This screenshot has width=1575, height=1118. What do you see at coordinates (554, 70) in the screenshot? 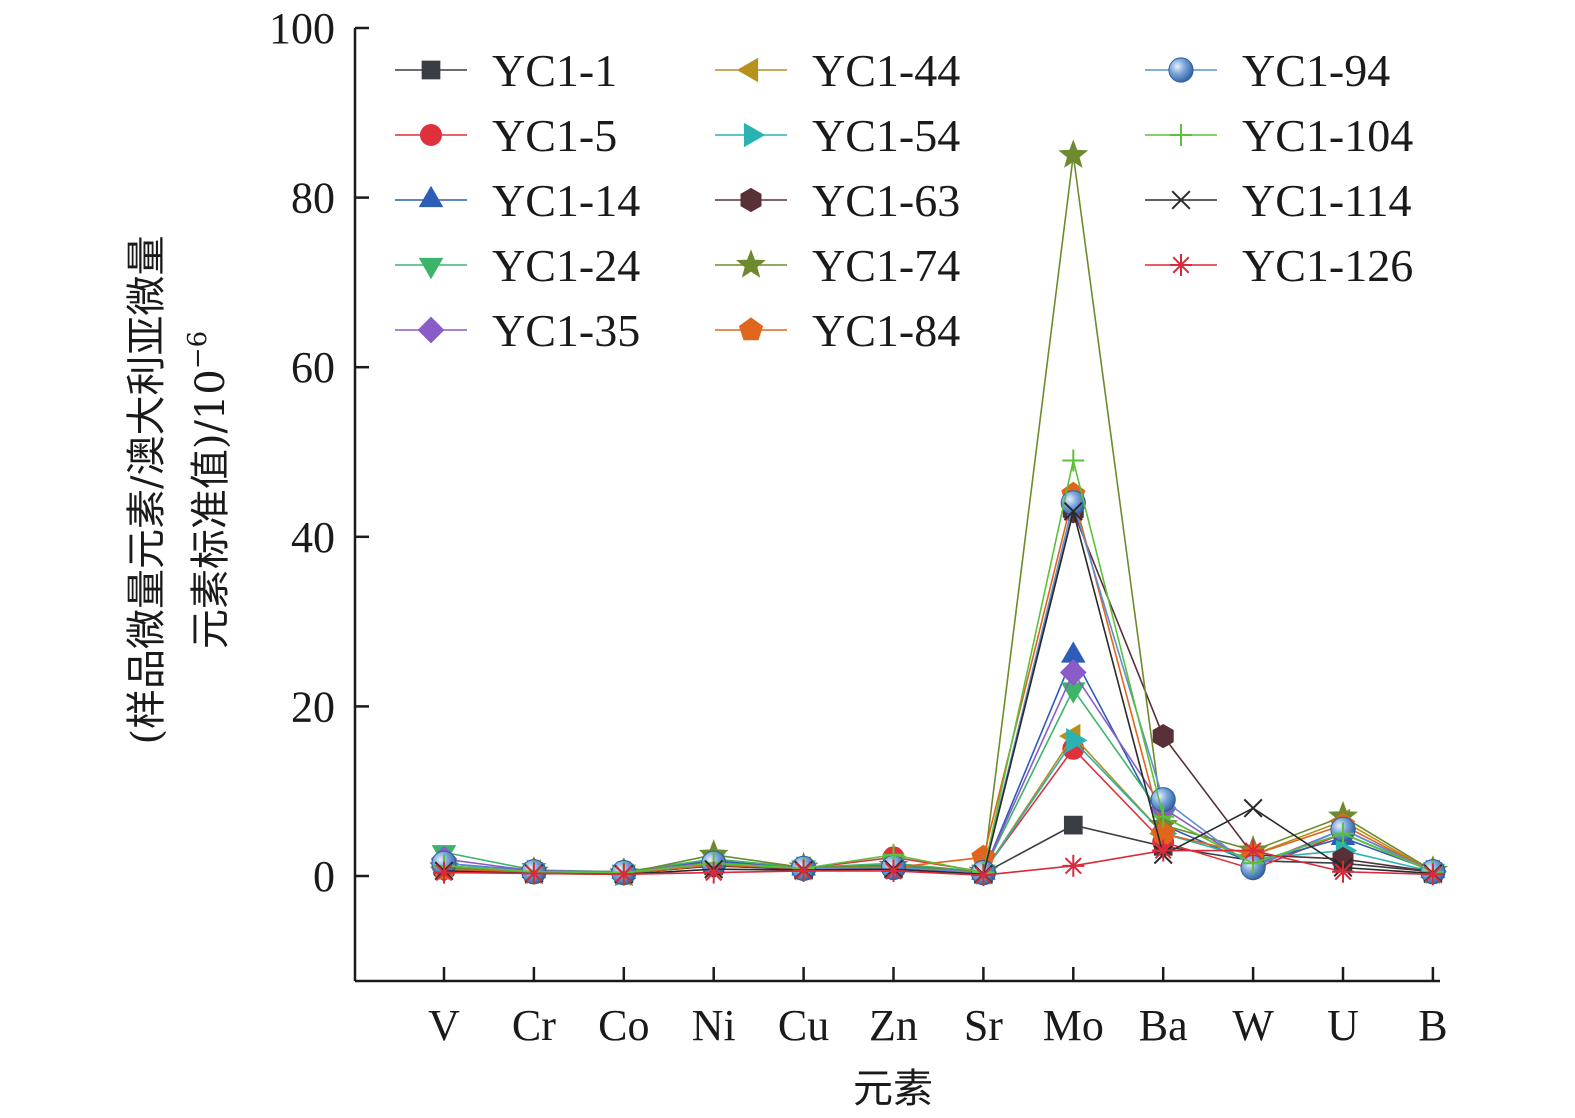
I see `legend-label-yc1-1: YC1-1` at bounding box center [554, 70].